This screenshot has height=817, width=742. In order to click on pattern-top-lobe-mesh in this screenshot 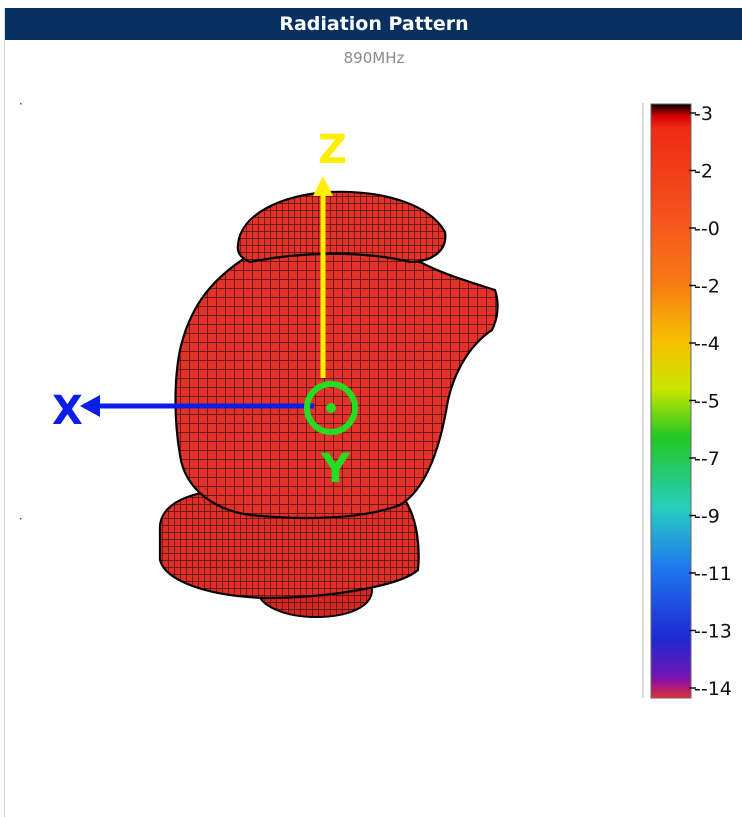, I will do `click(341, 227)`.